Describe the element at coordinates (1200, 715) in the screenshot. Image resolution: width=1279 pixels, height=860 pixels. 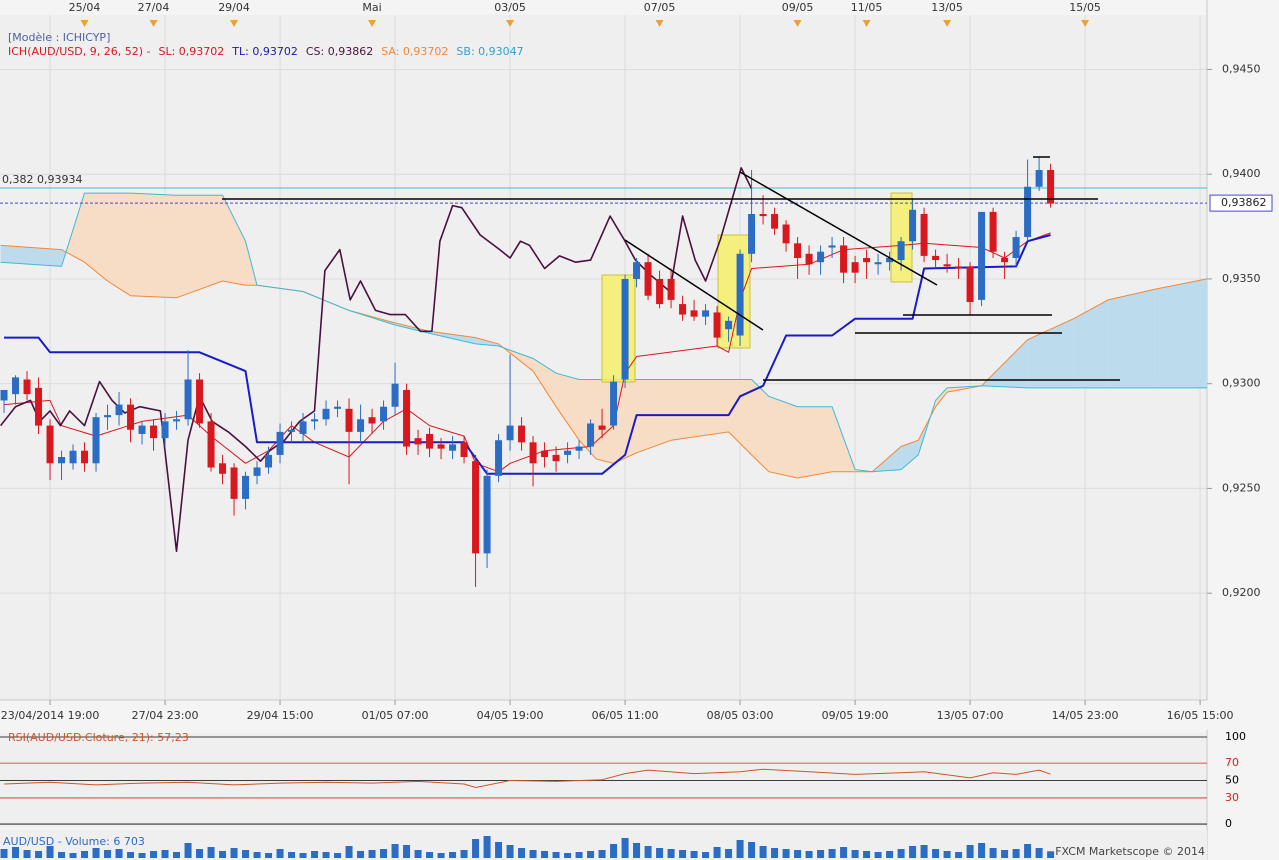
I see `x-tick-label: 16/05 15:00` at that location.